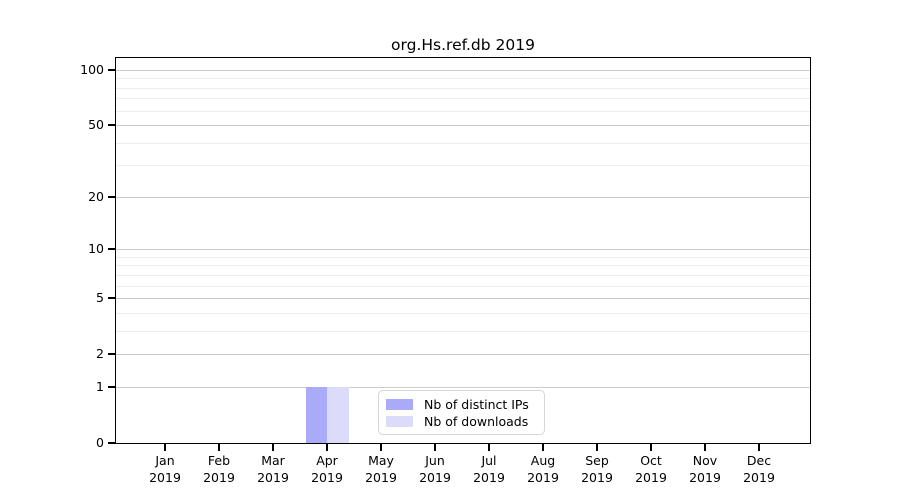  What do you see at coordinates (100, 386) in the screenshot?
I see `y-tick-label: 1` at bounding box center [100, 386].